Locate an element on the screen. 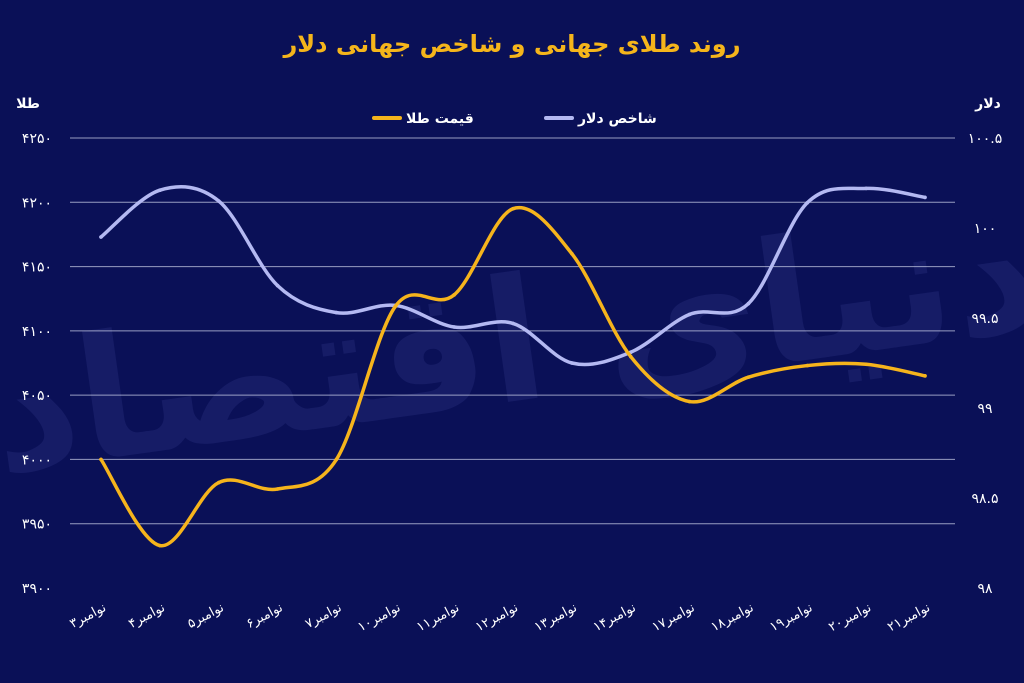  x-axis-tick-label: ۱۷نوامبر is located at coordinates (674, 617).